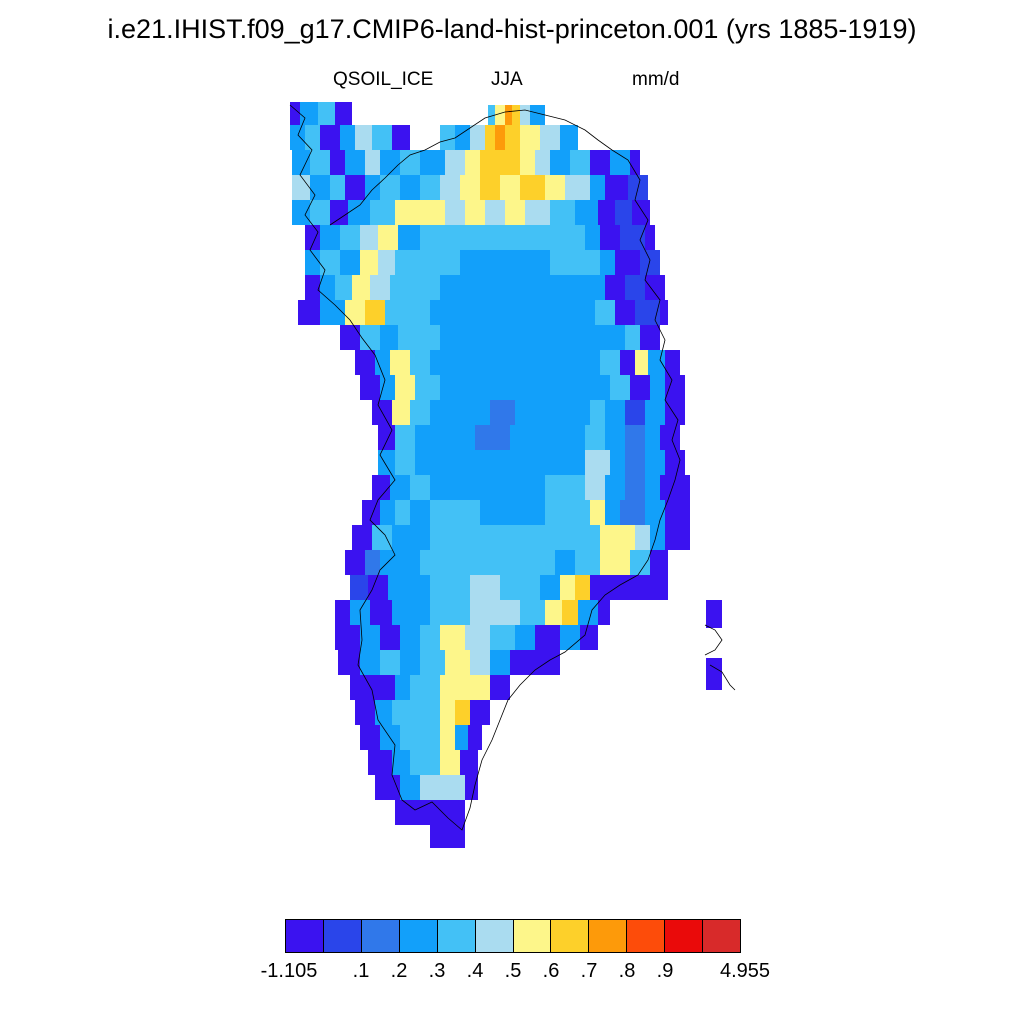 The image size is (1024, 1024). Describe the element at coordinates (745, 971) in the screenshot. I see `colorbar-tick-label: 4.955` at that location.